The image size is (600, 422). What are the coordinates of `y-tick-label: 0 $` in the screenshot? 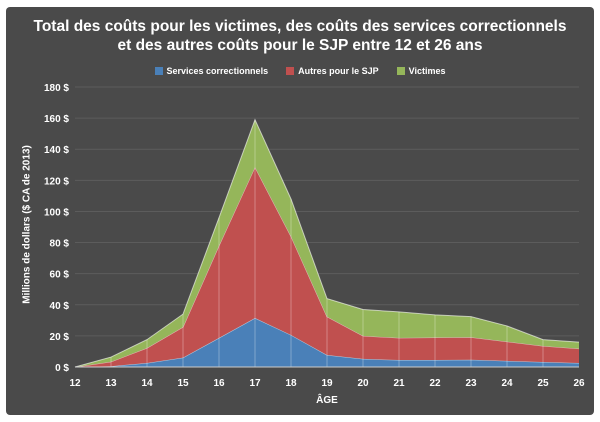 It's located at (62, 368).